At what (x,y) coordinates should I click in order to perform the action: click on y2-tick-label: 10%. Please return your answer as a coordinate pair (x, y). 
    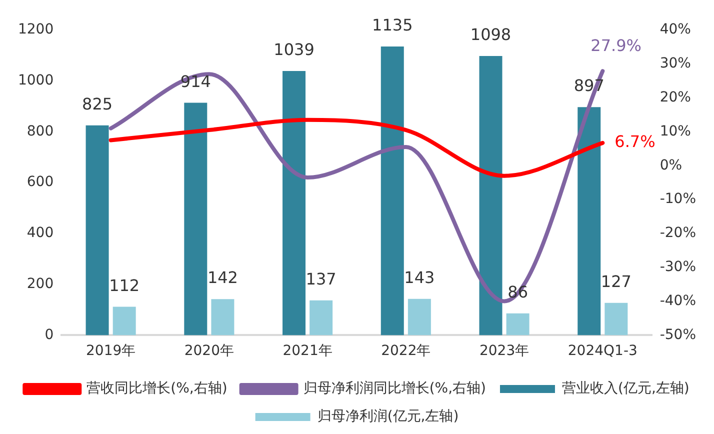
    Looking at the image, I should click on (675, 131).